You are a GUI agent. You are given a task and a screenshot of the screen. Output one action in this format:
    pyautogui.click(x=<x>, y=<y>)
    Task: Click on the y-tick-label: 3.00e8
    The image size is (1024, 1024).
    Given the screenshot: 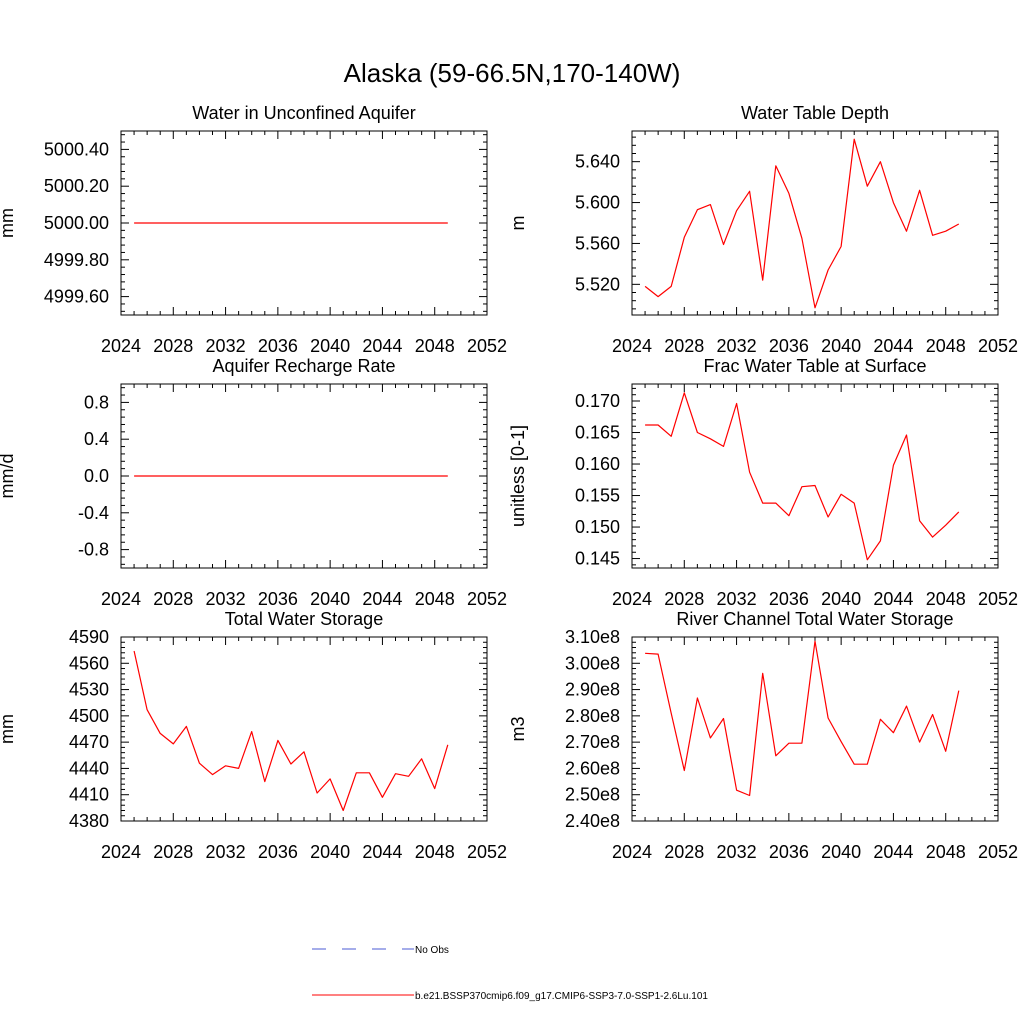 What is the action you would take?
    pyautogui.click(x=592, y=663)
    